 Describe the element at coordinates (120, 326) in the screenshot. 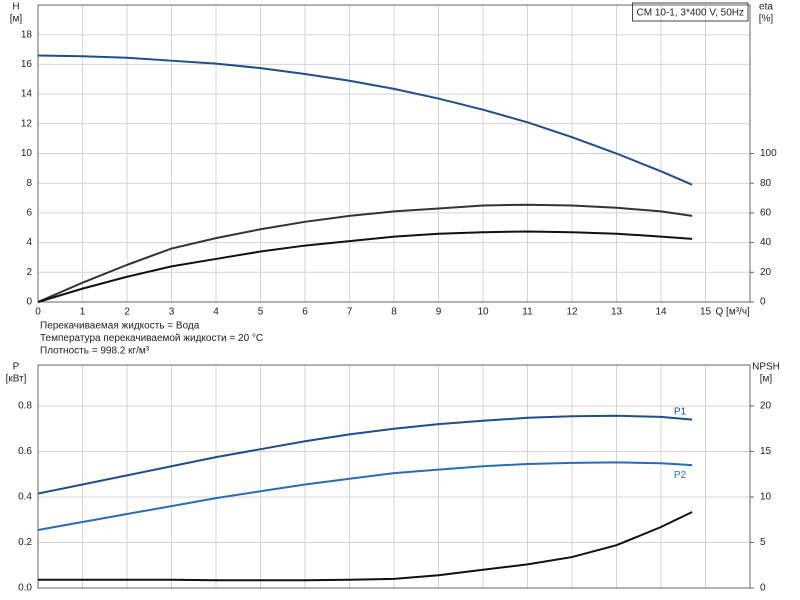

I see `note: Перекачиваемая жидкость = Вода` at that location.